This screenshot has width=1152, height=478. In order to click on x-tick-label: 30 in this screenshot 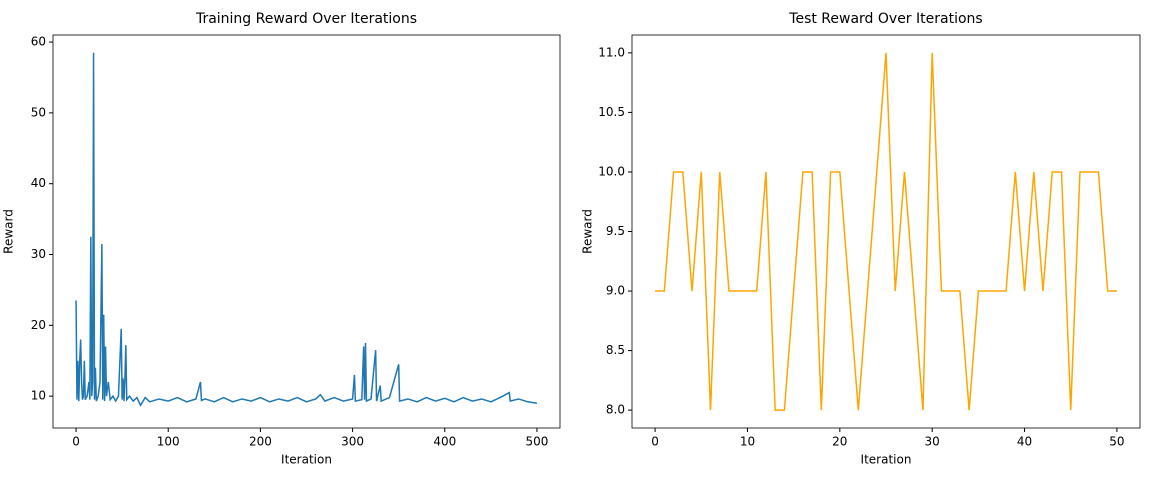, I will do `click(932, 442)`.